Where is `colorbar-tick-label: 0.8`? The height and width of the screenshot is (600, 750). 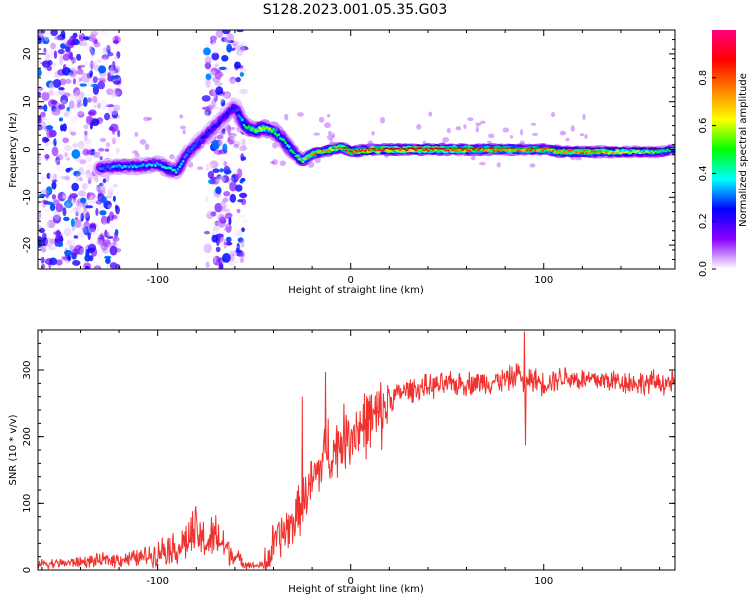 colorbar-tick-label: 0.8 is located at coordinates (703, 78).